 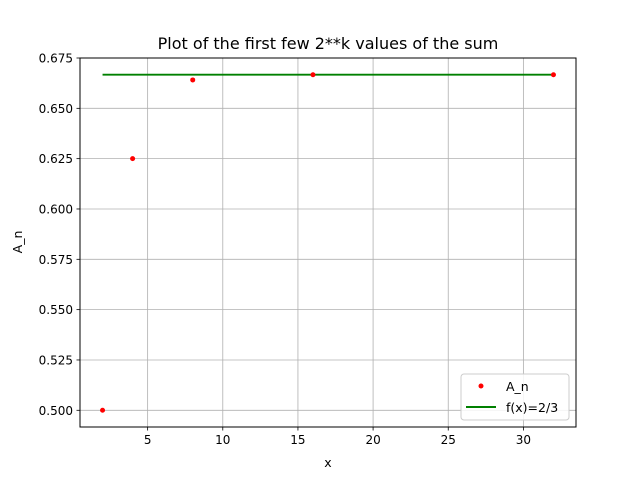 I want to click on y-axis-label: A_n, so click(x=17, y=242).